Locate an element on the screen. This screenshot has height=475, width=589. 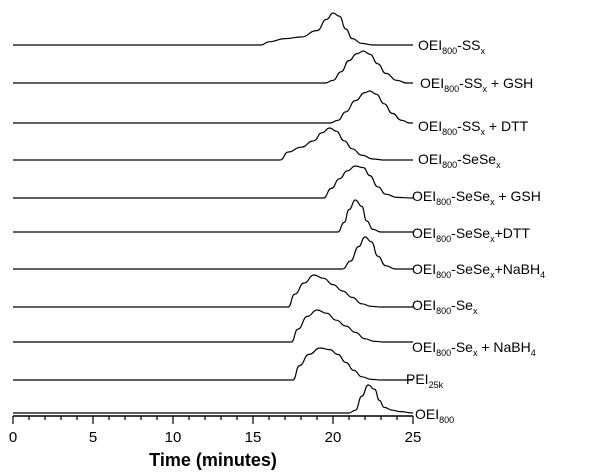
x-tick-label: 10 is located at coordinates (173, 437).